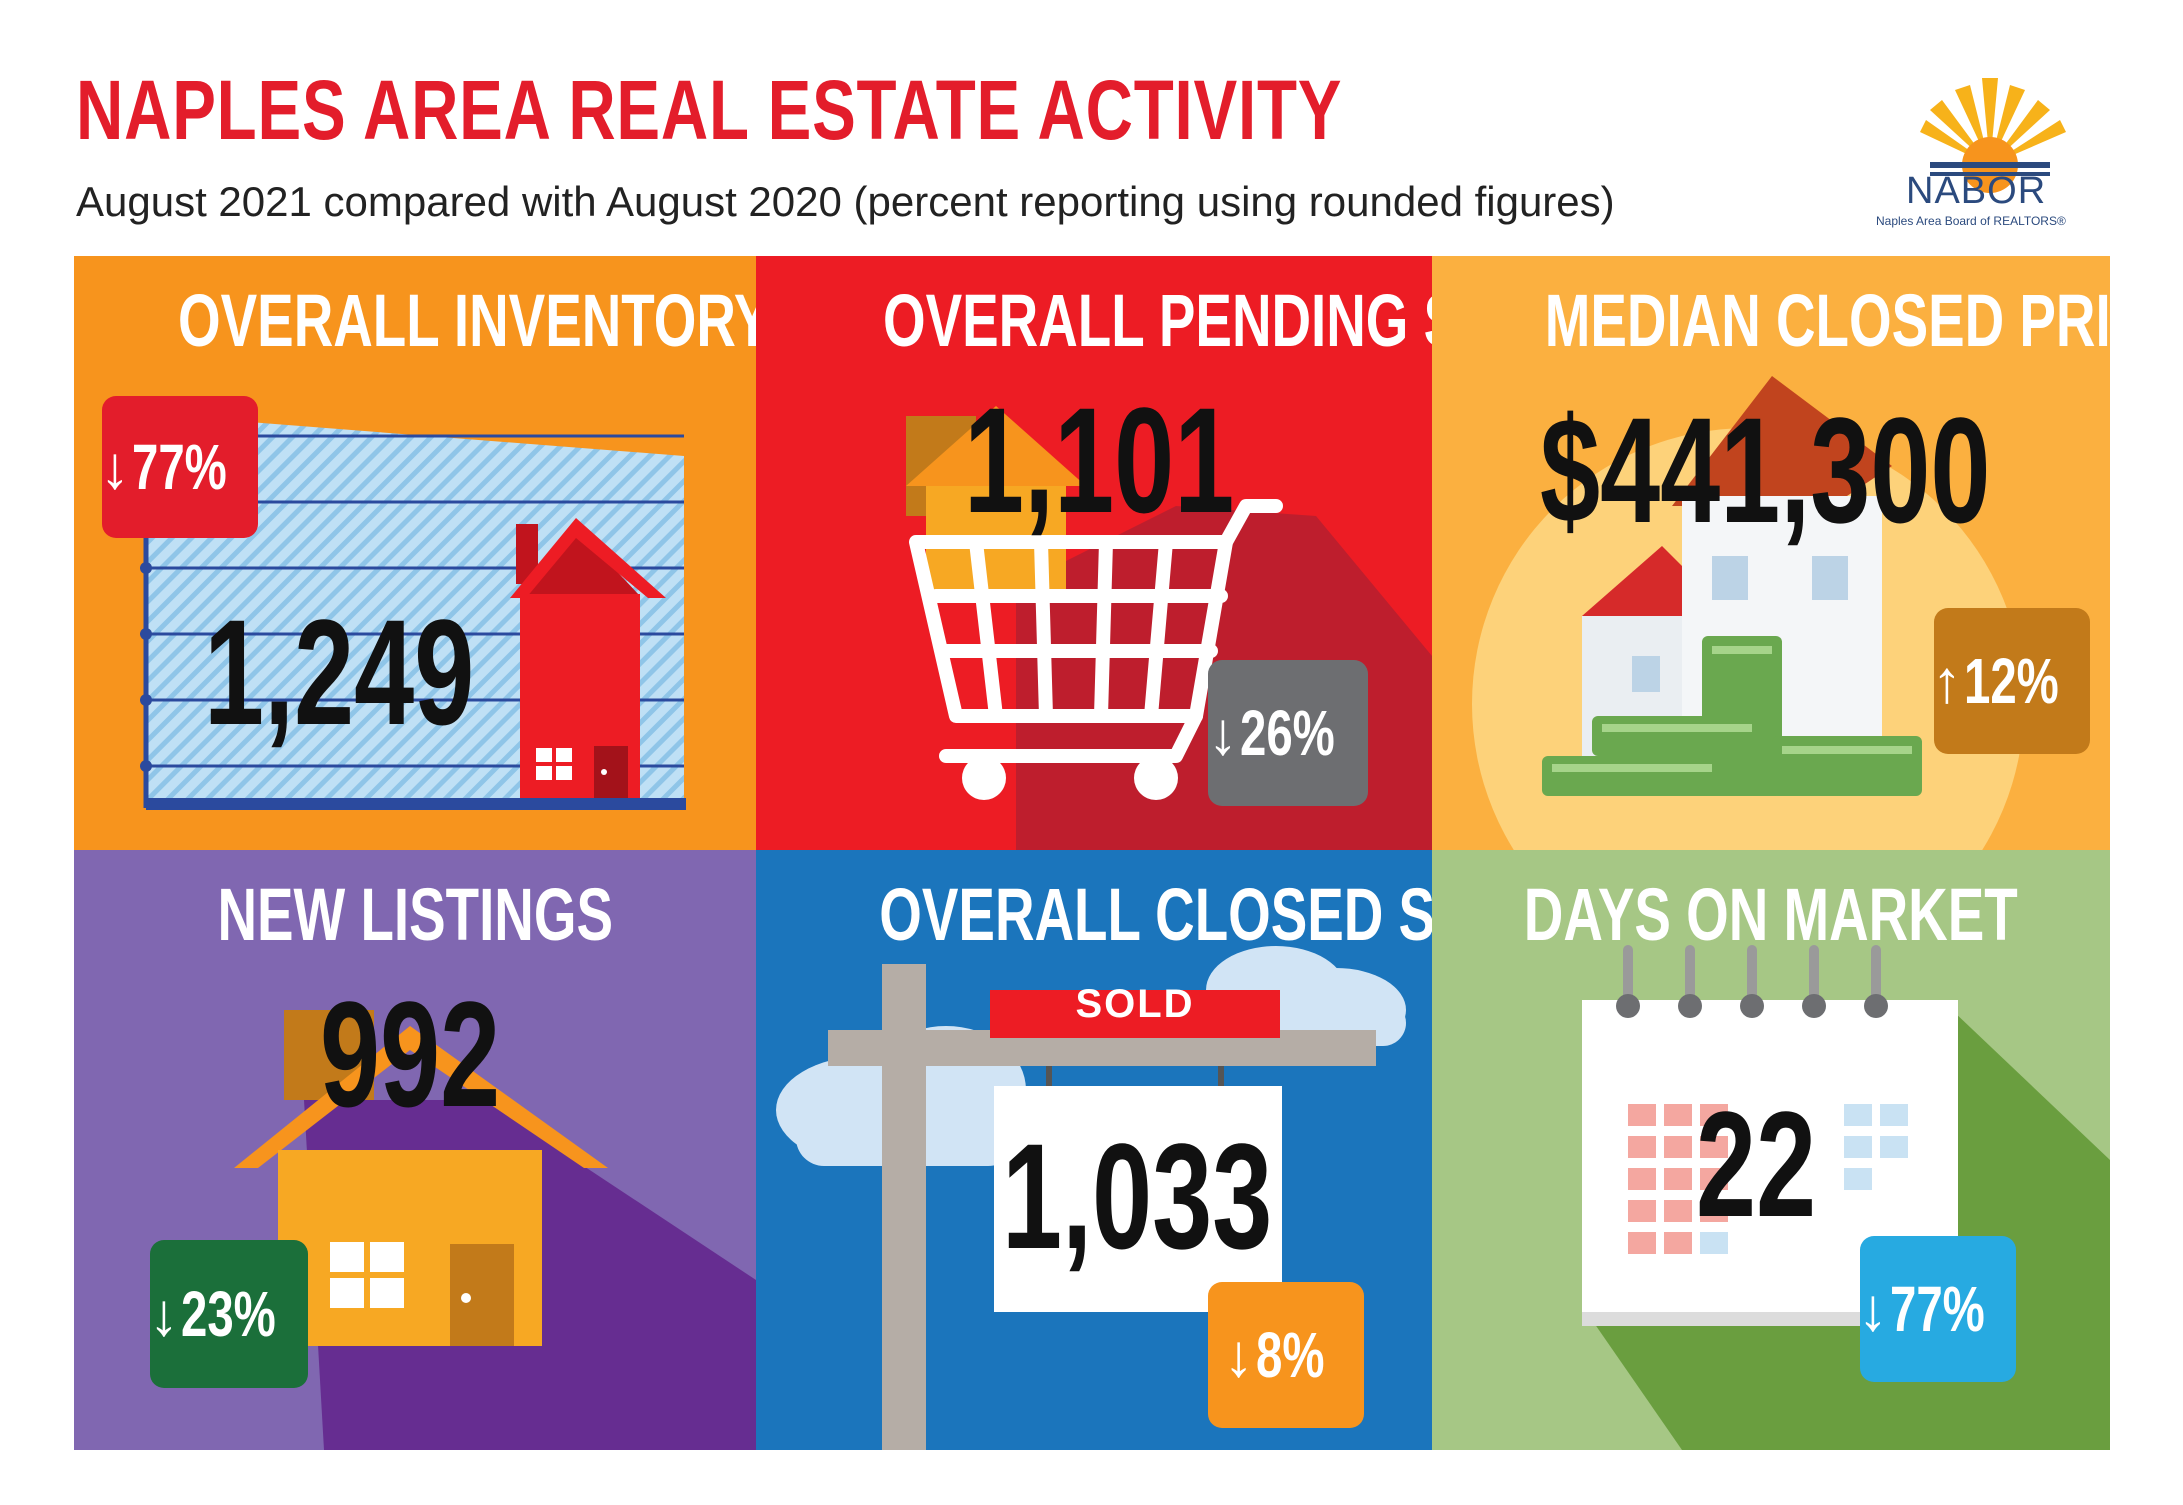  What do you see at coordinates (1976, 191) in the screenshot?
I see `logo-name: NABOR` at bounding box center [1976, 191].